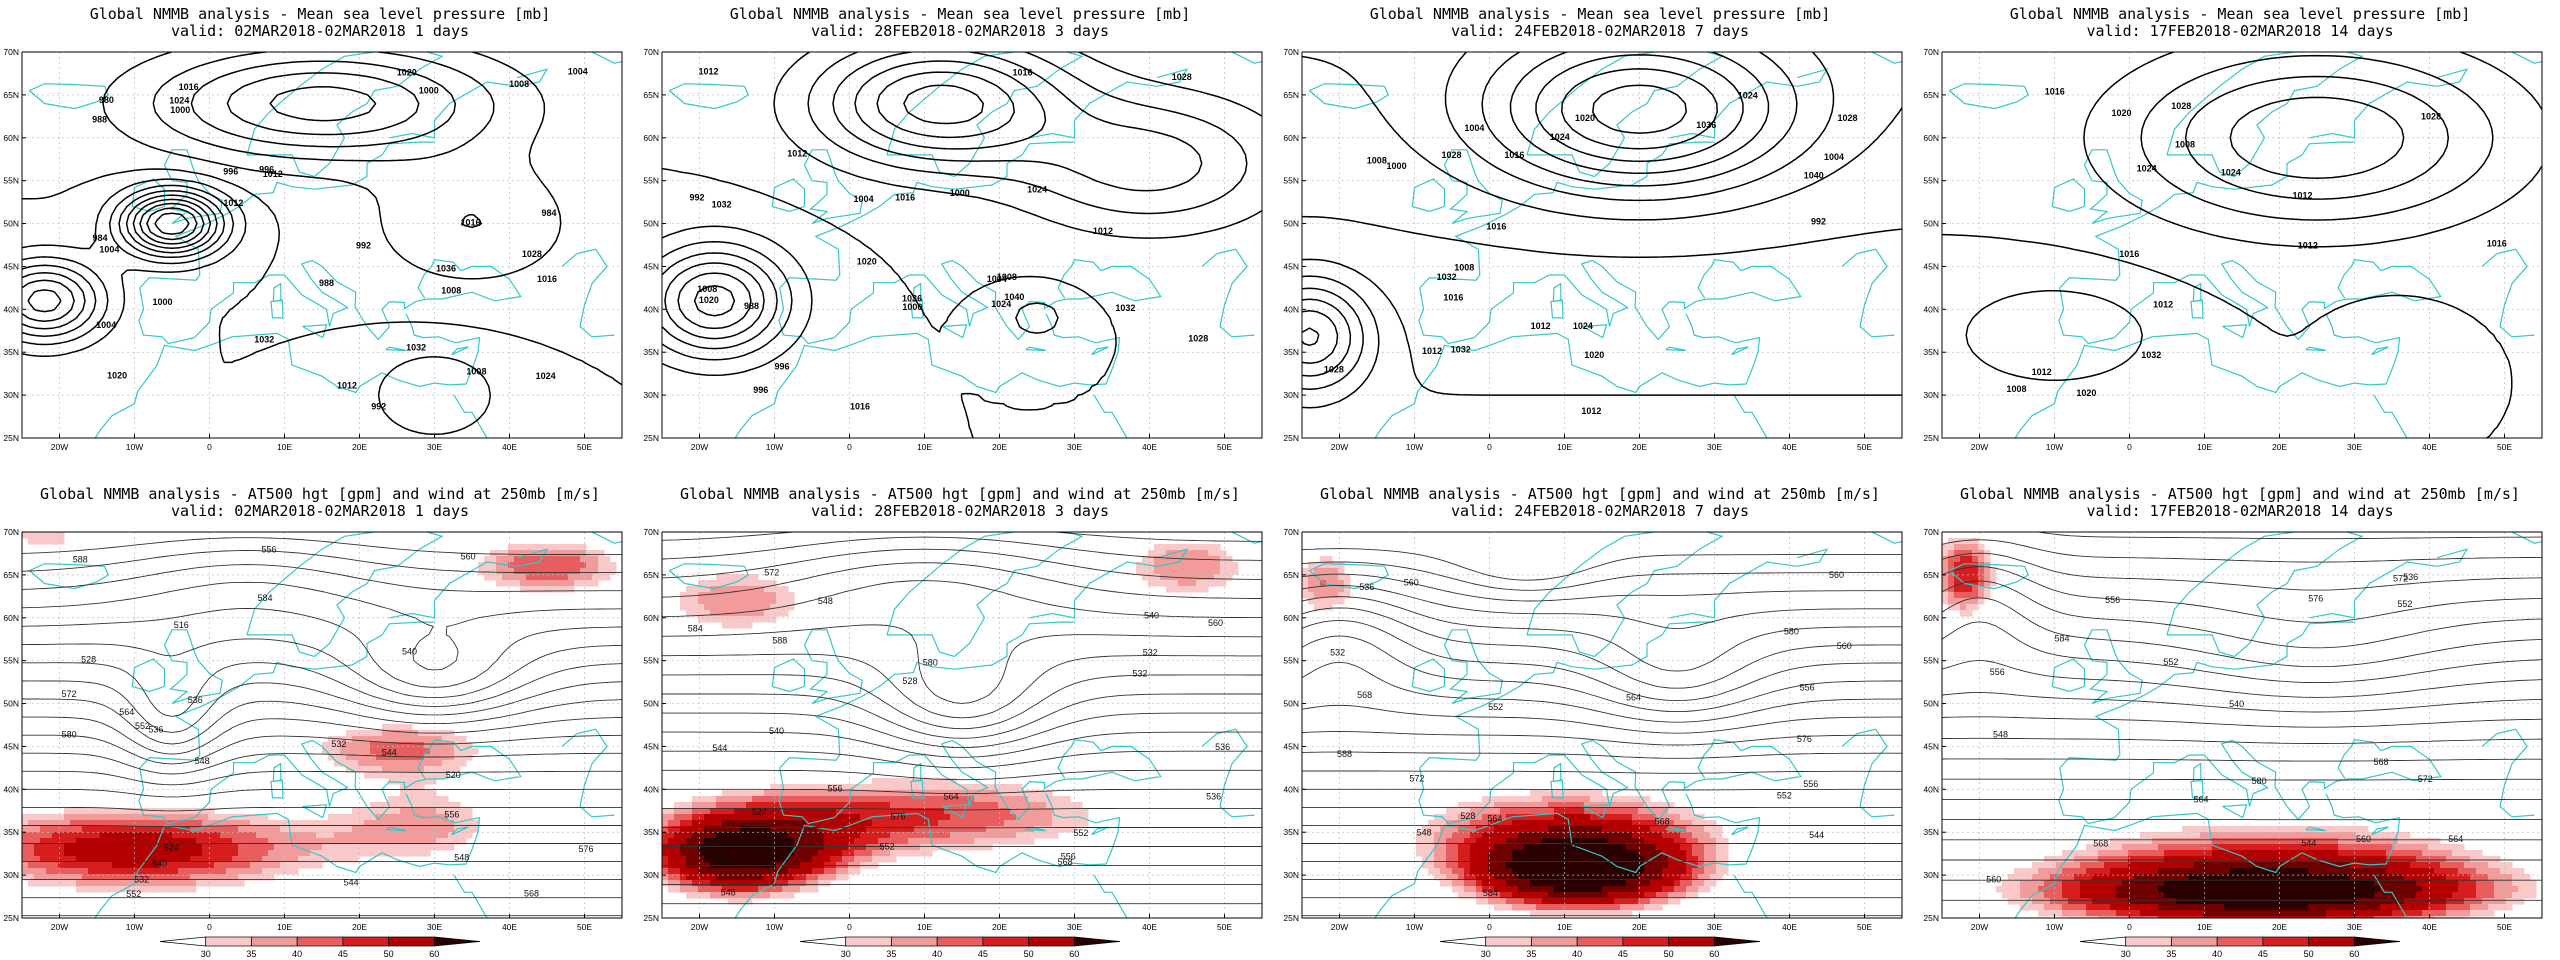  Describe the element at coordinates (1029, 954) in the screenshot. I see `colorbar-label: 50` at that location.